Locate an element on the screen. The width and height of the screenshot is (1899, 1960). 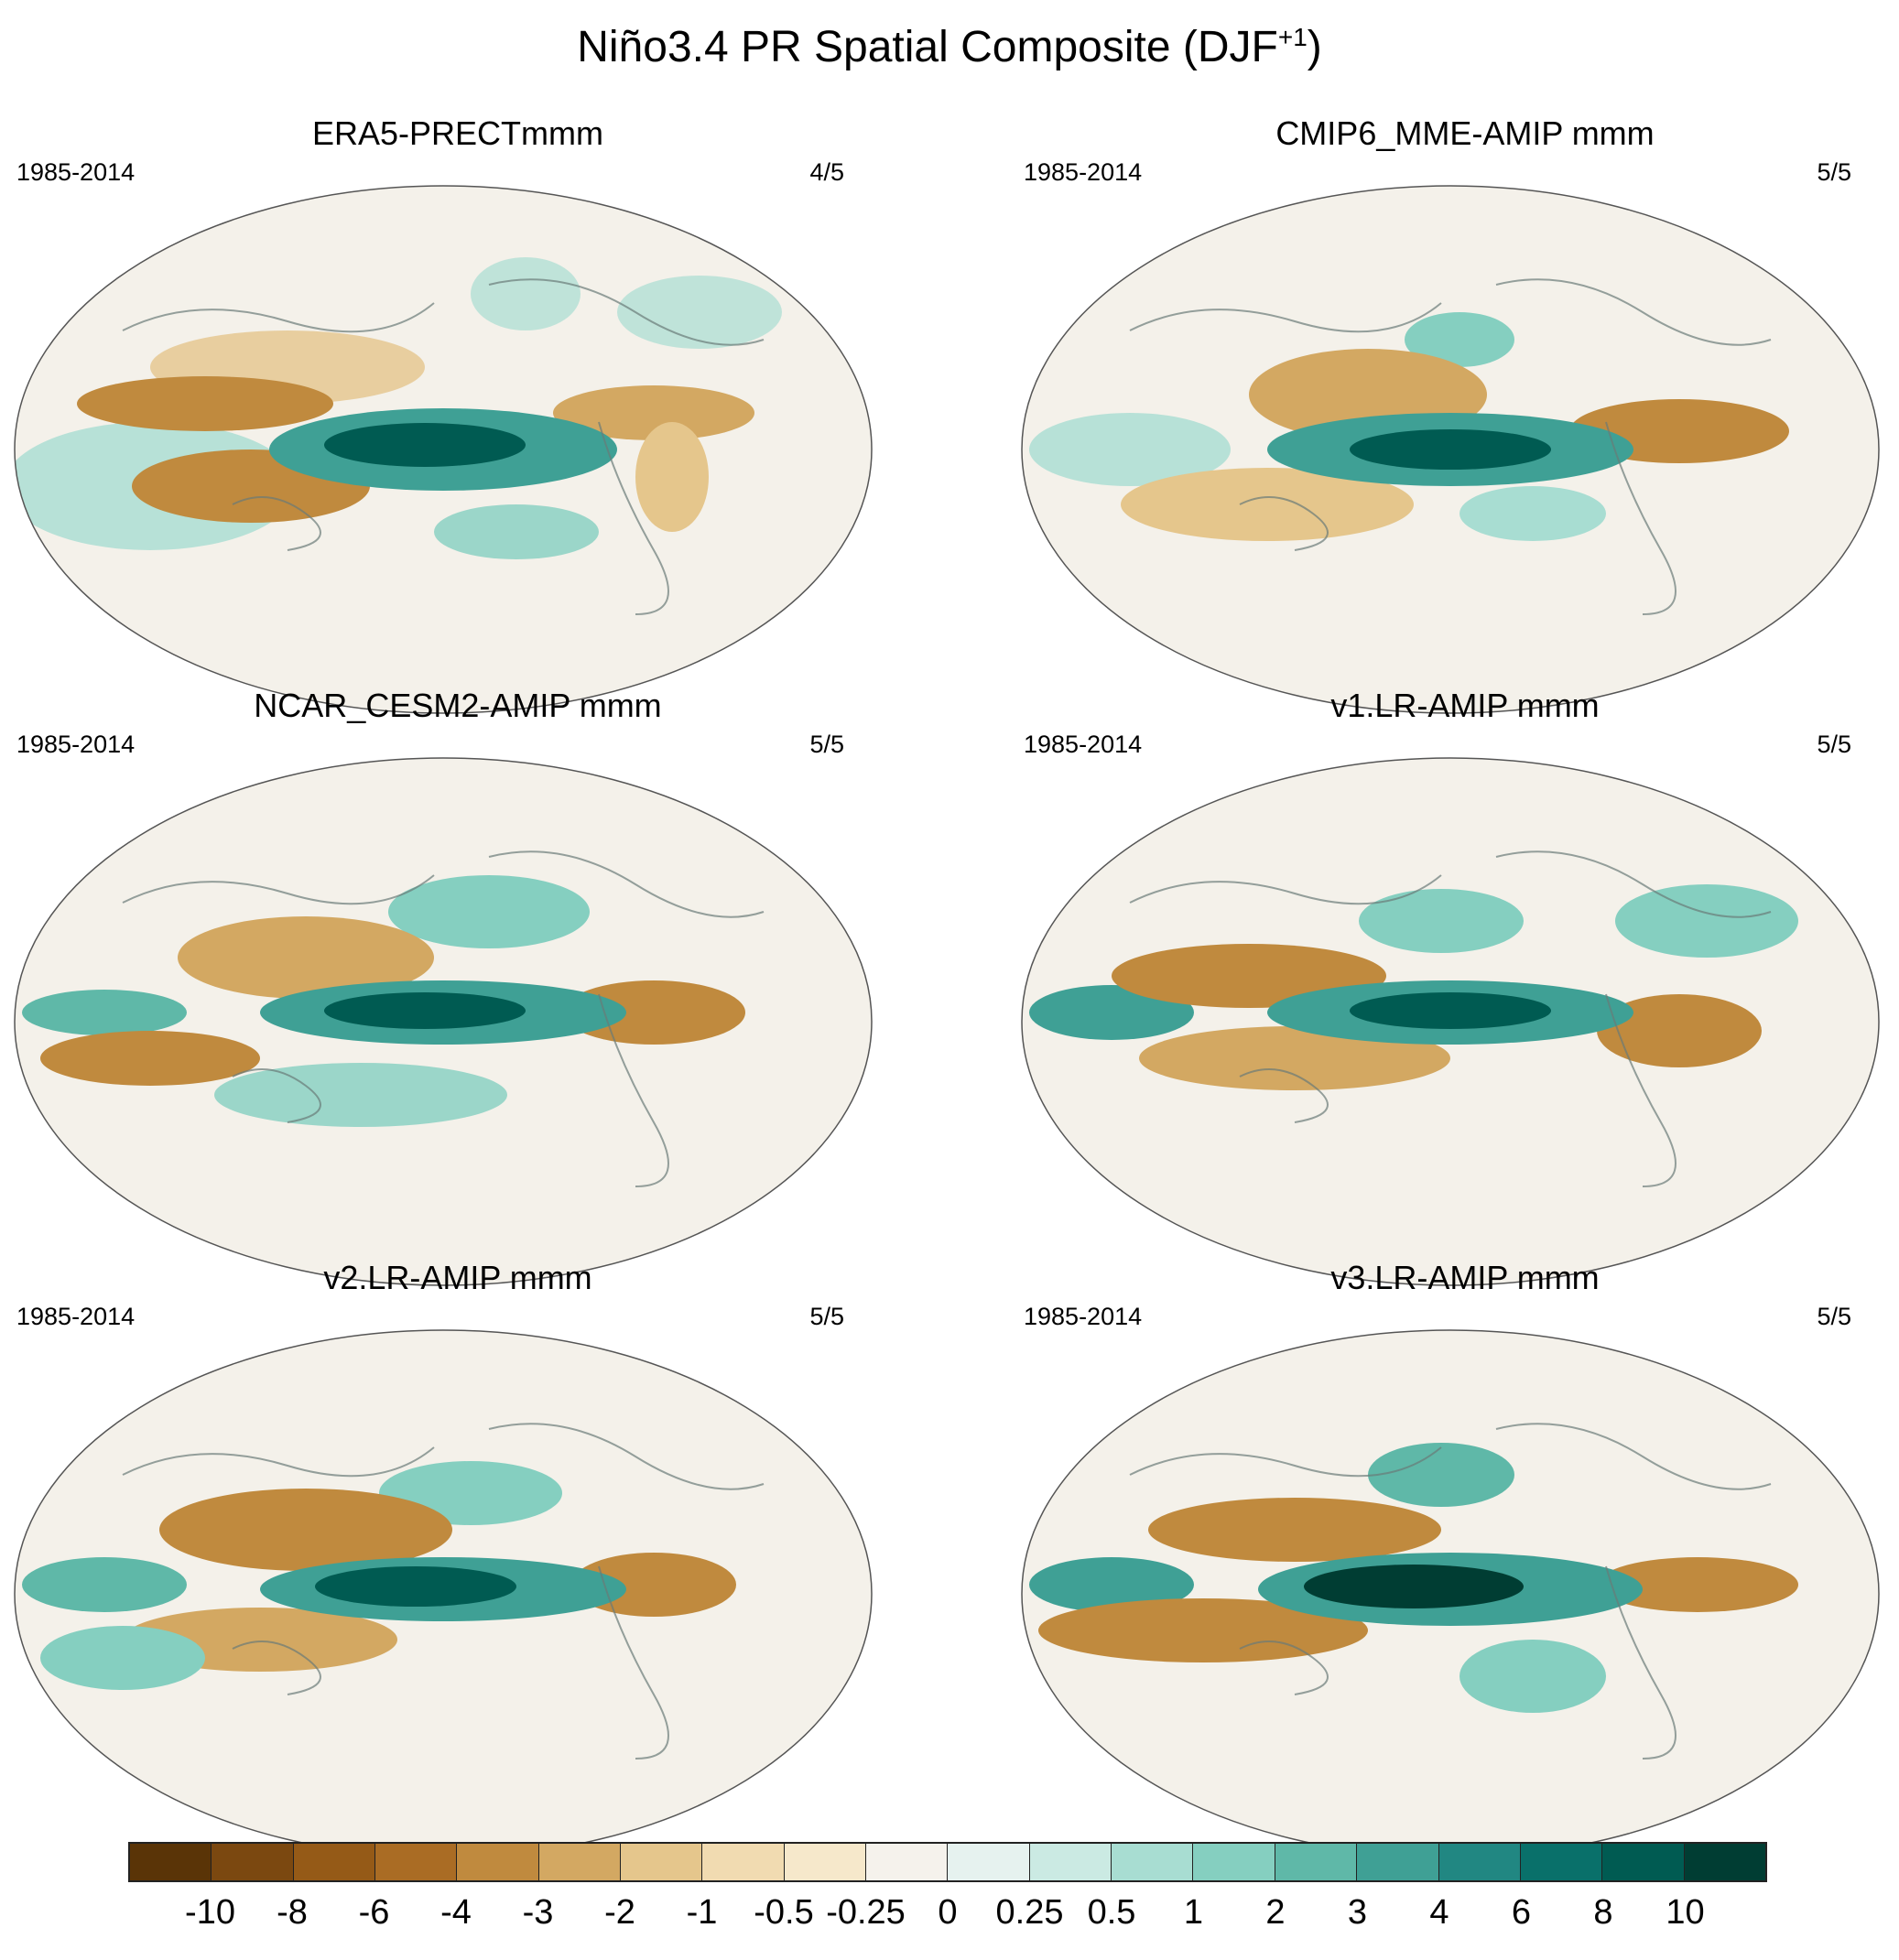
colorbar-tick-label: -1 is located at coordinates (702, 1913).